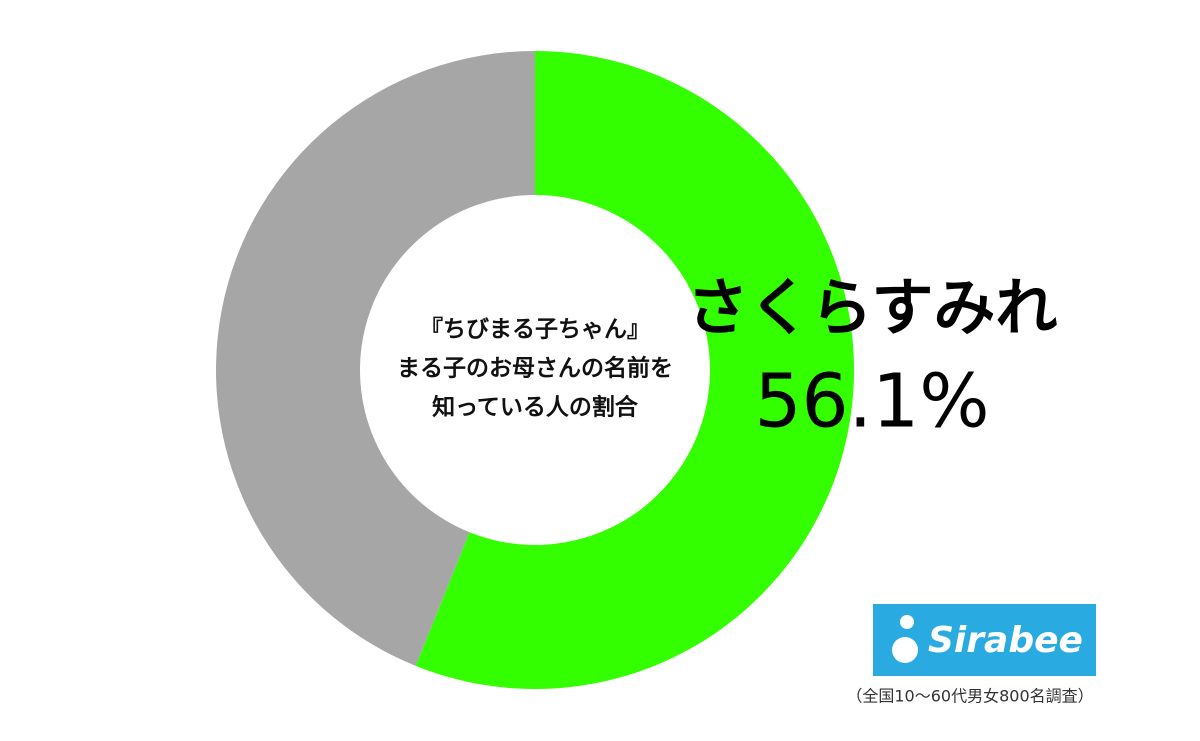 Image resolution: width=1200 pixels, height=741 pixels. What do you see at coordinates (535, 329) in the screenshot?
I see `title-line: 『ちびまる子ちゃん』` at bounding box center [535, 329].